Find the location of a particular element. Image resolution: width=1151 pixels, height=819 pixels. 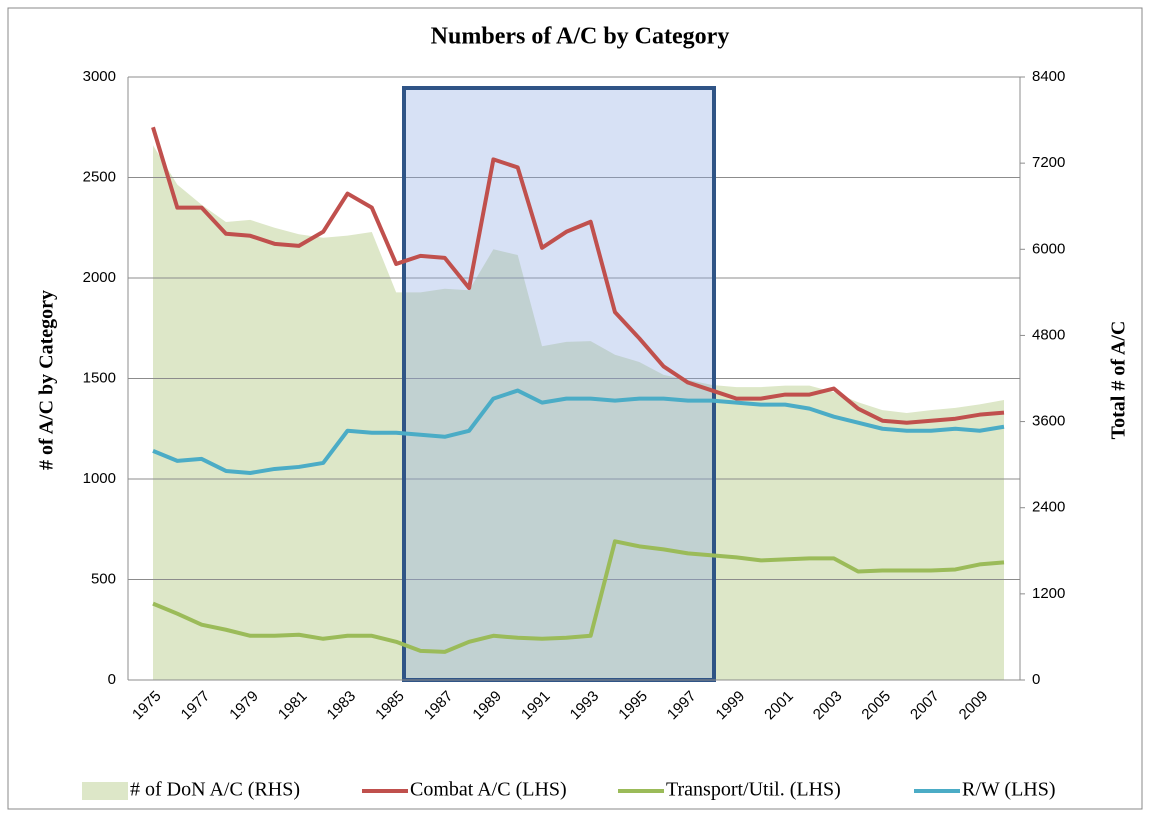

chart-title: Numbers of A/C by Category is located at coordinates (580, 37).